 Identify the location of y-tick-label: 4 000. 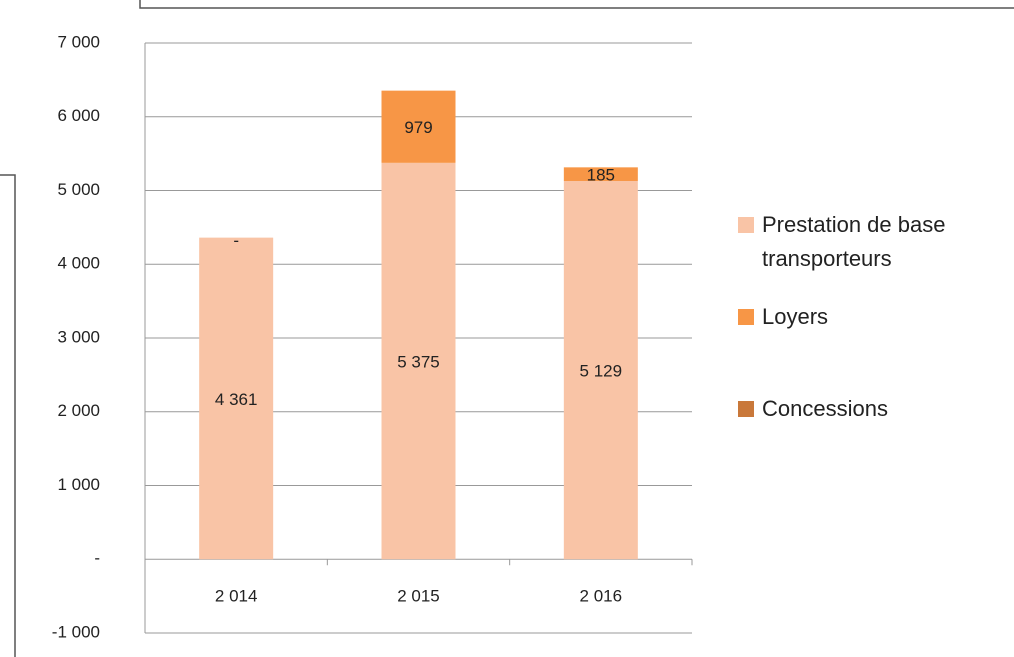
(78, 263).